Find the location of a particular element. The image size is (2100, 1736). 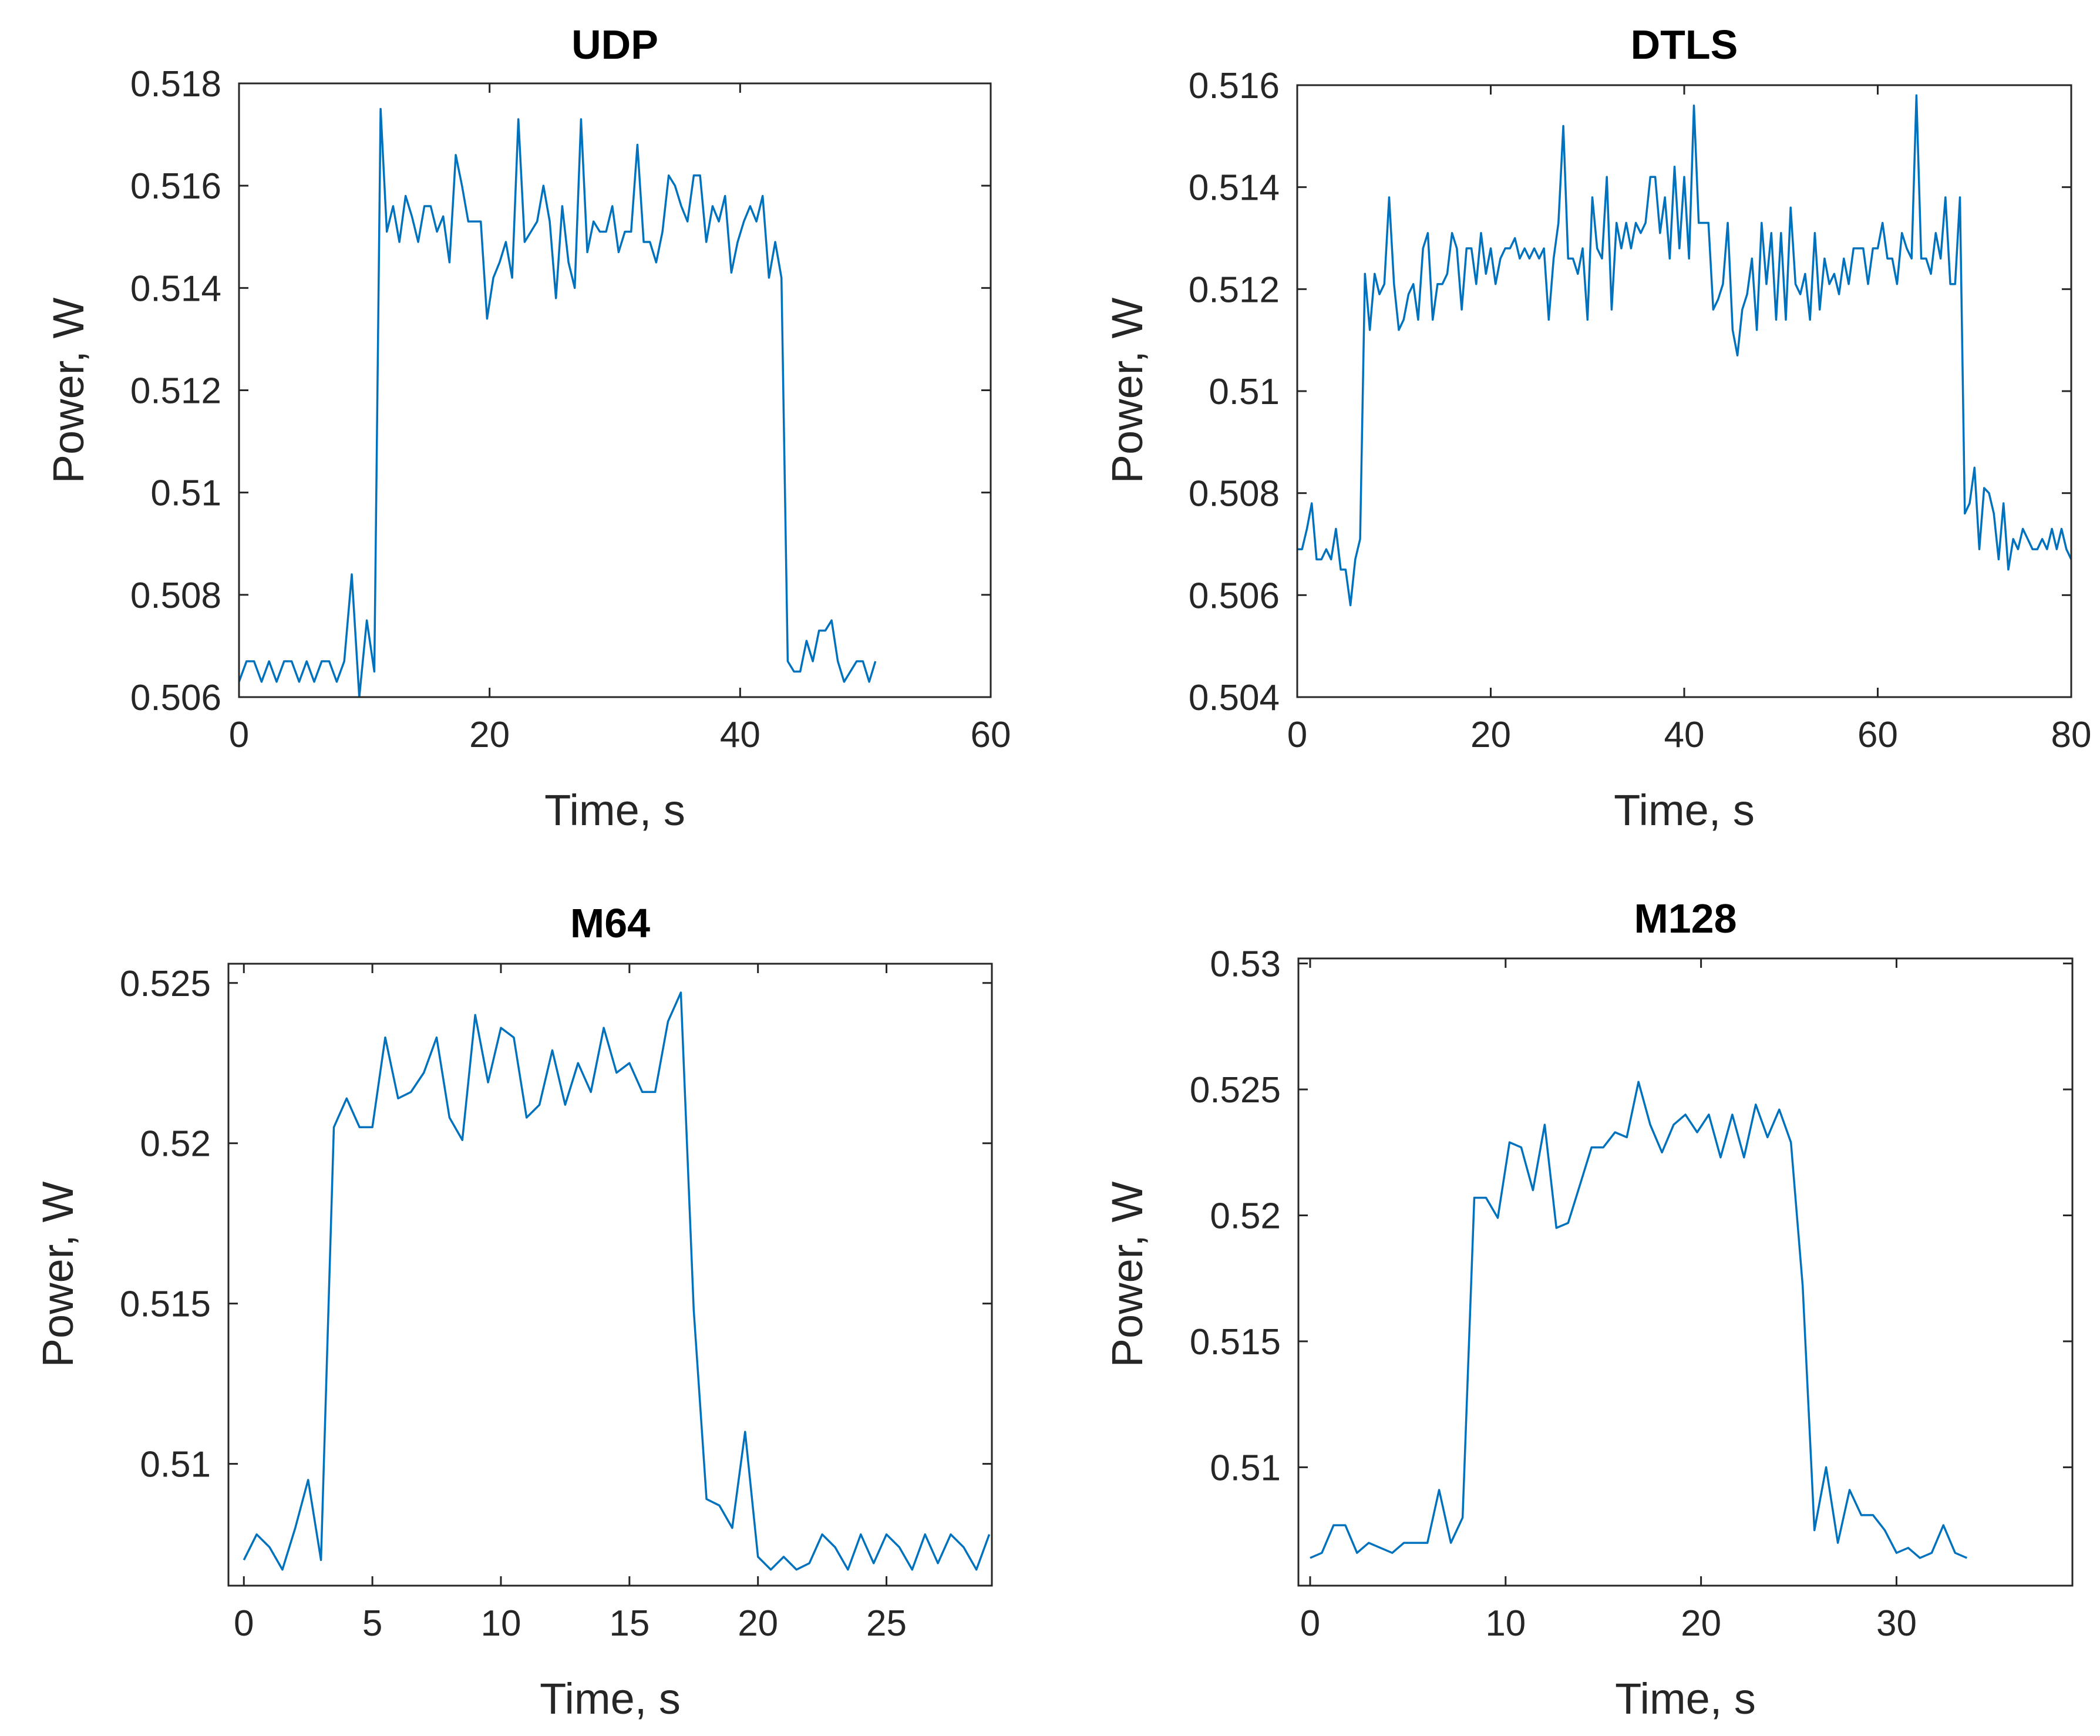

x-tick-label: 80 is located at coordinates (2071, 735).